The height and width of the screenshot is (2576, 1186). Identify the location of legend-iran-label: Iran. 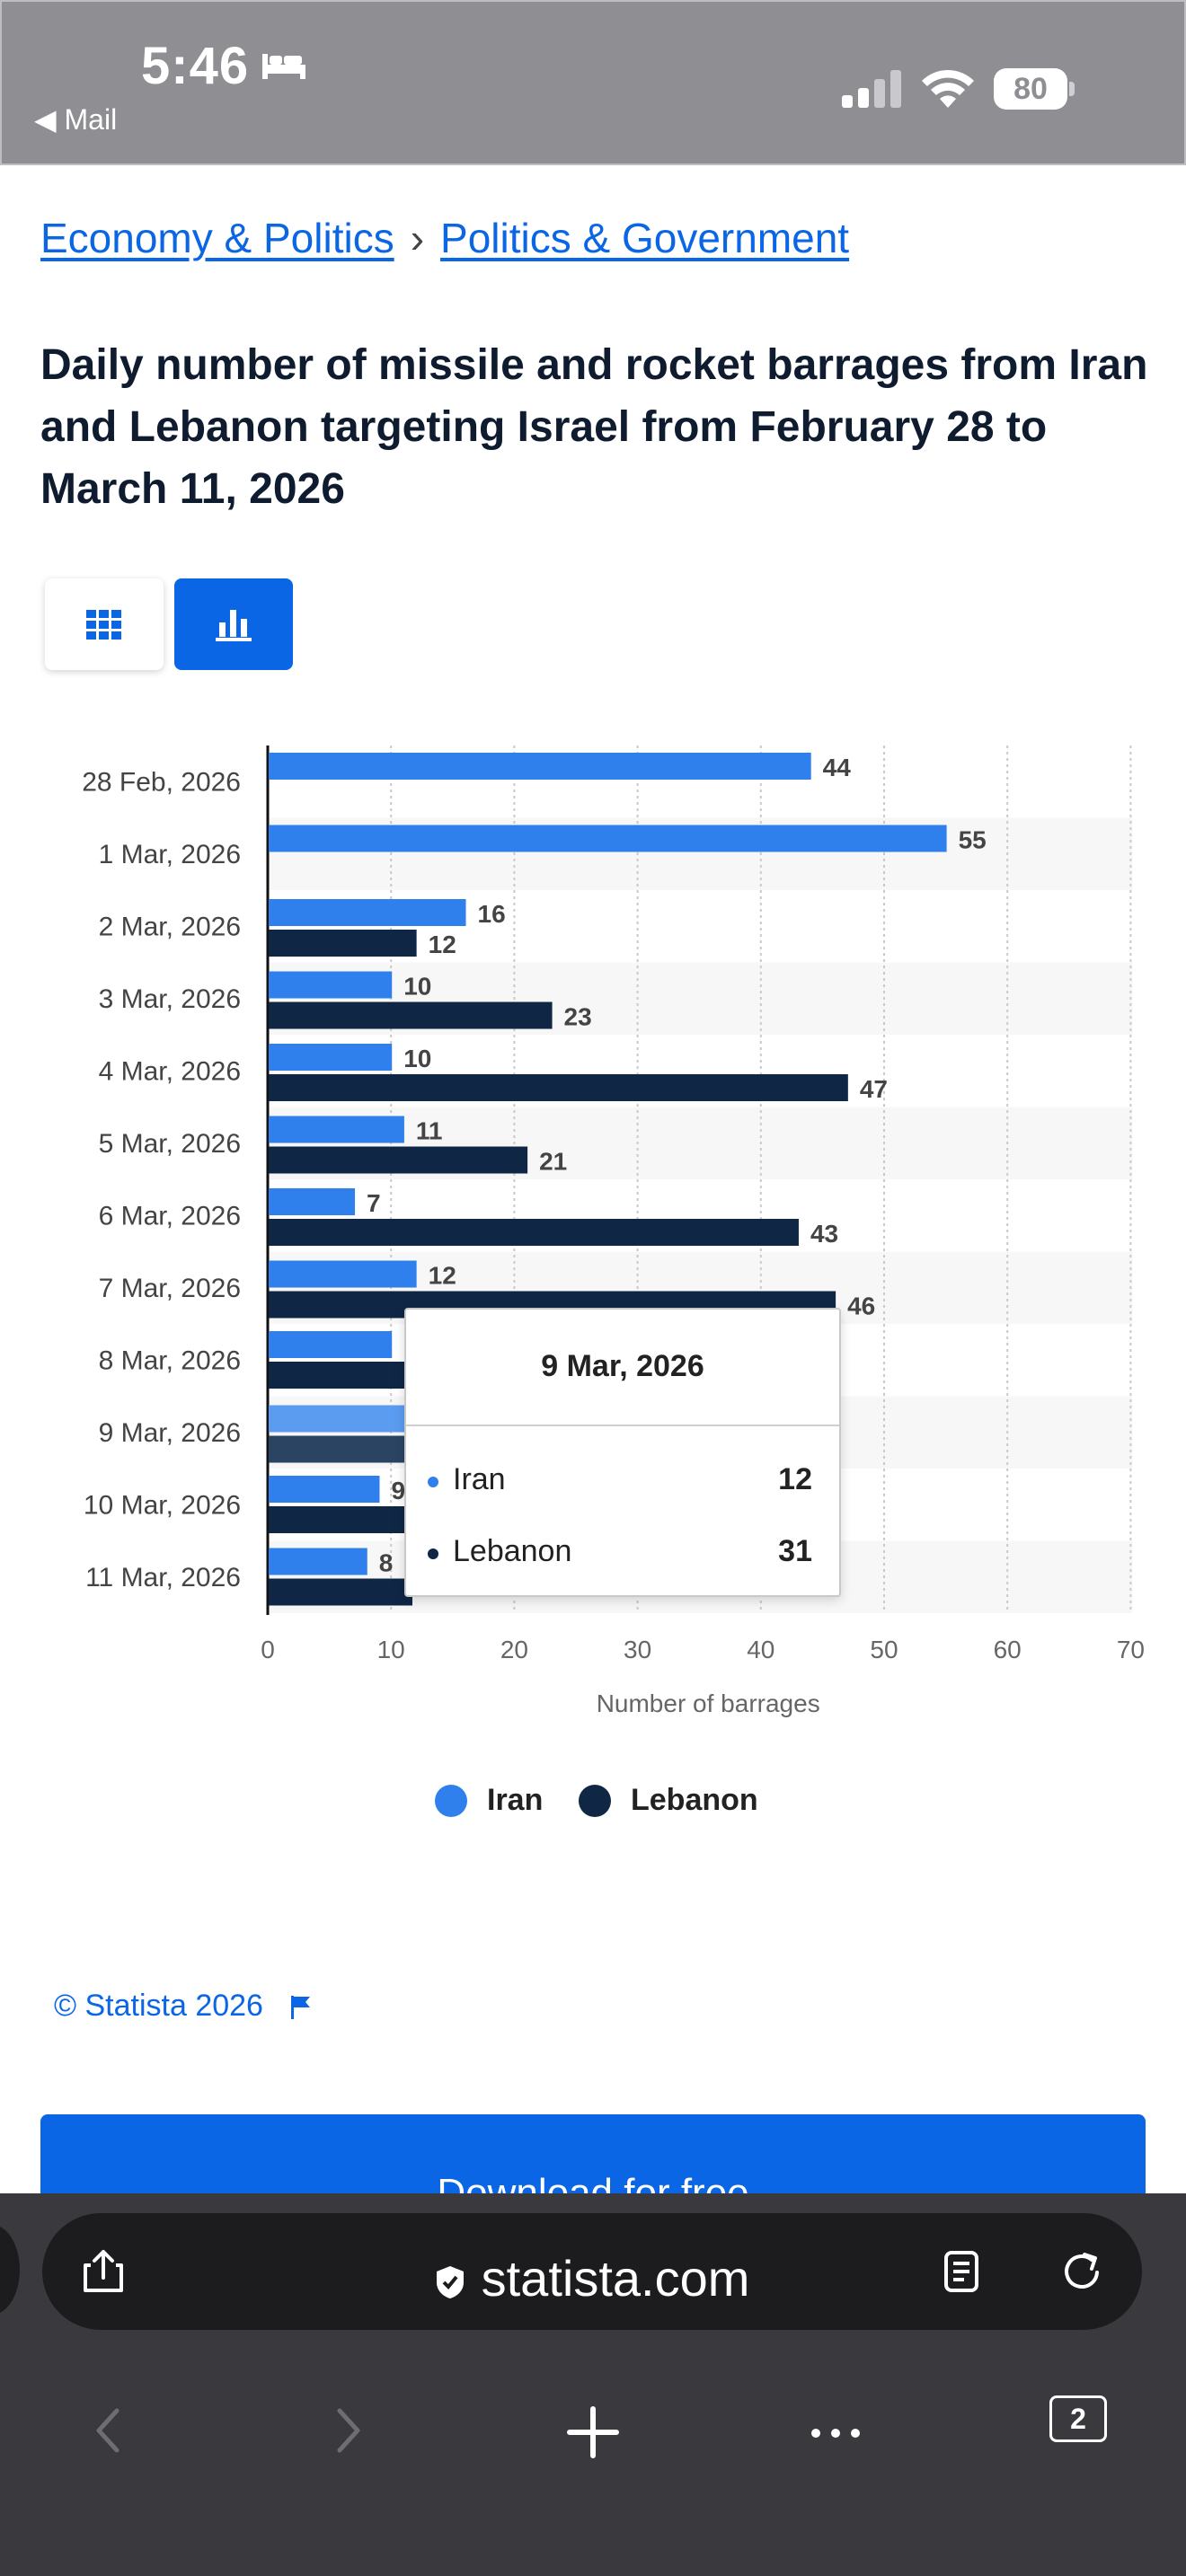
(515, 1800).